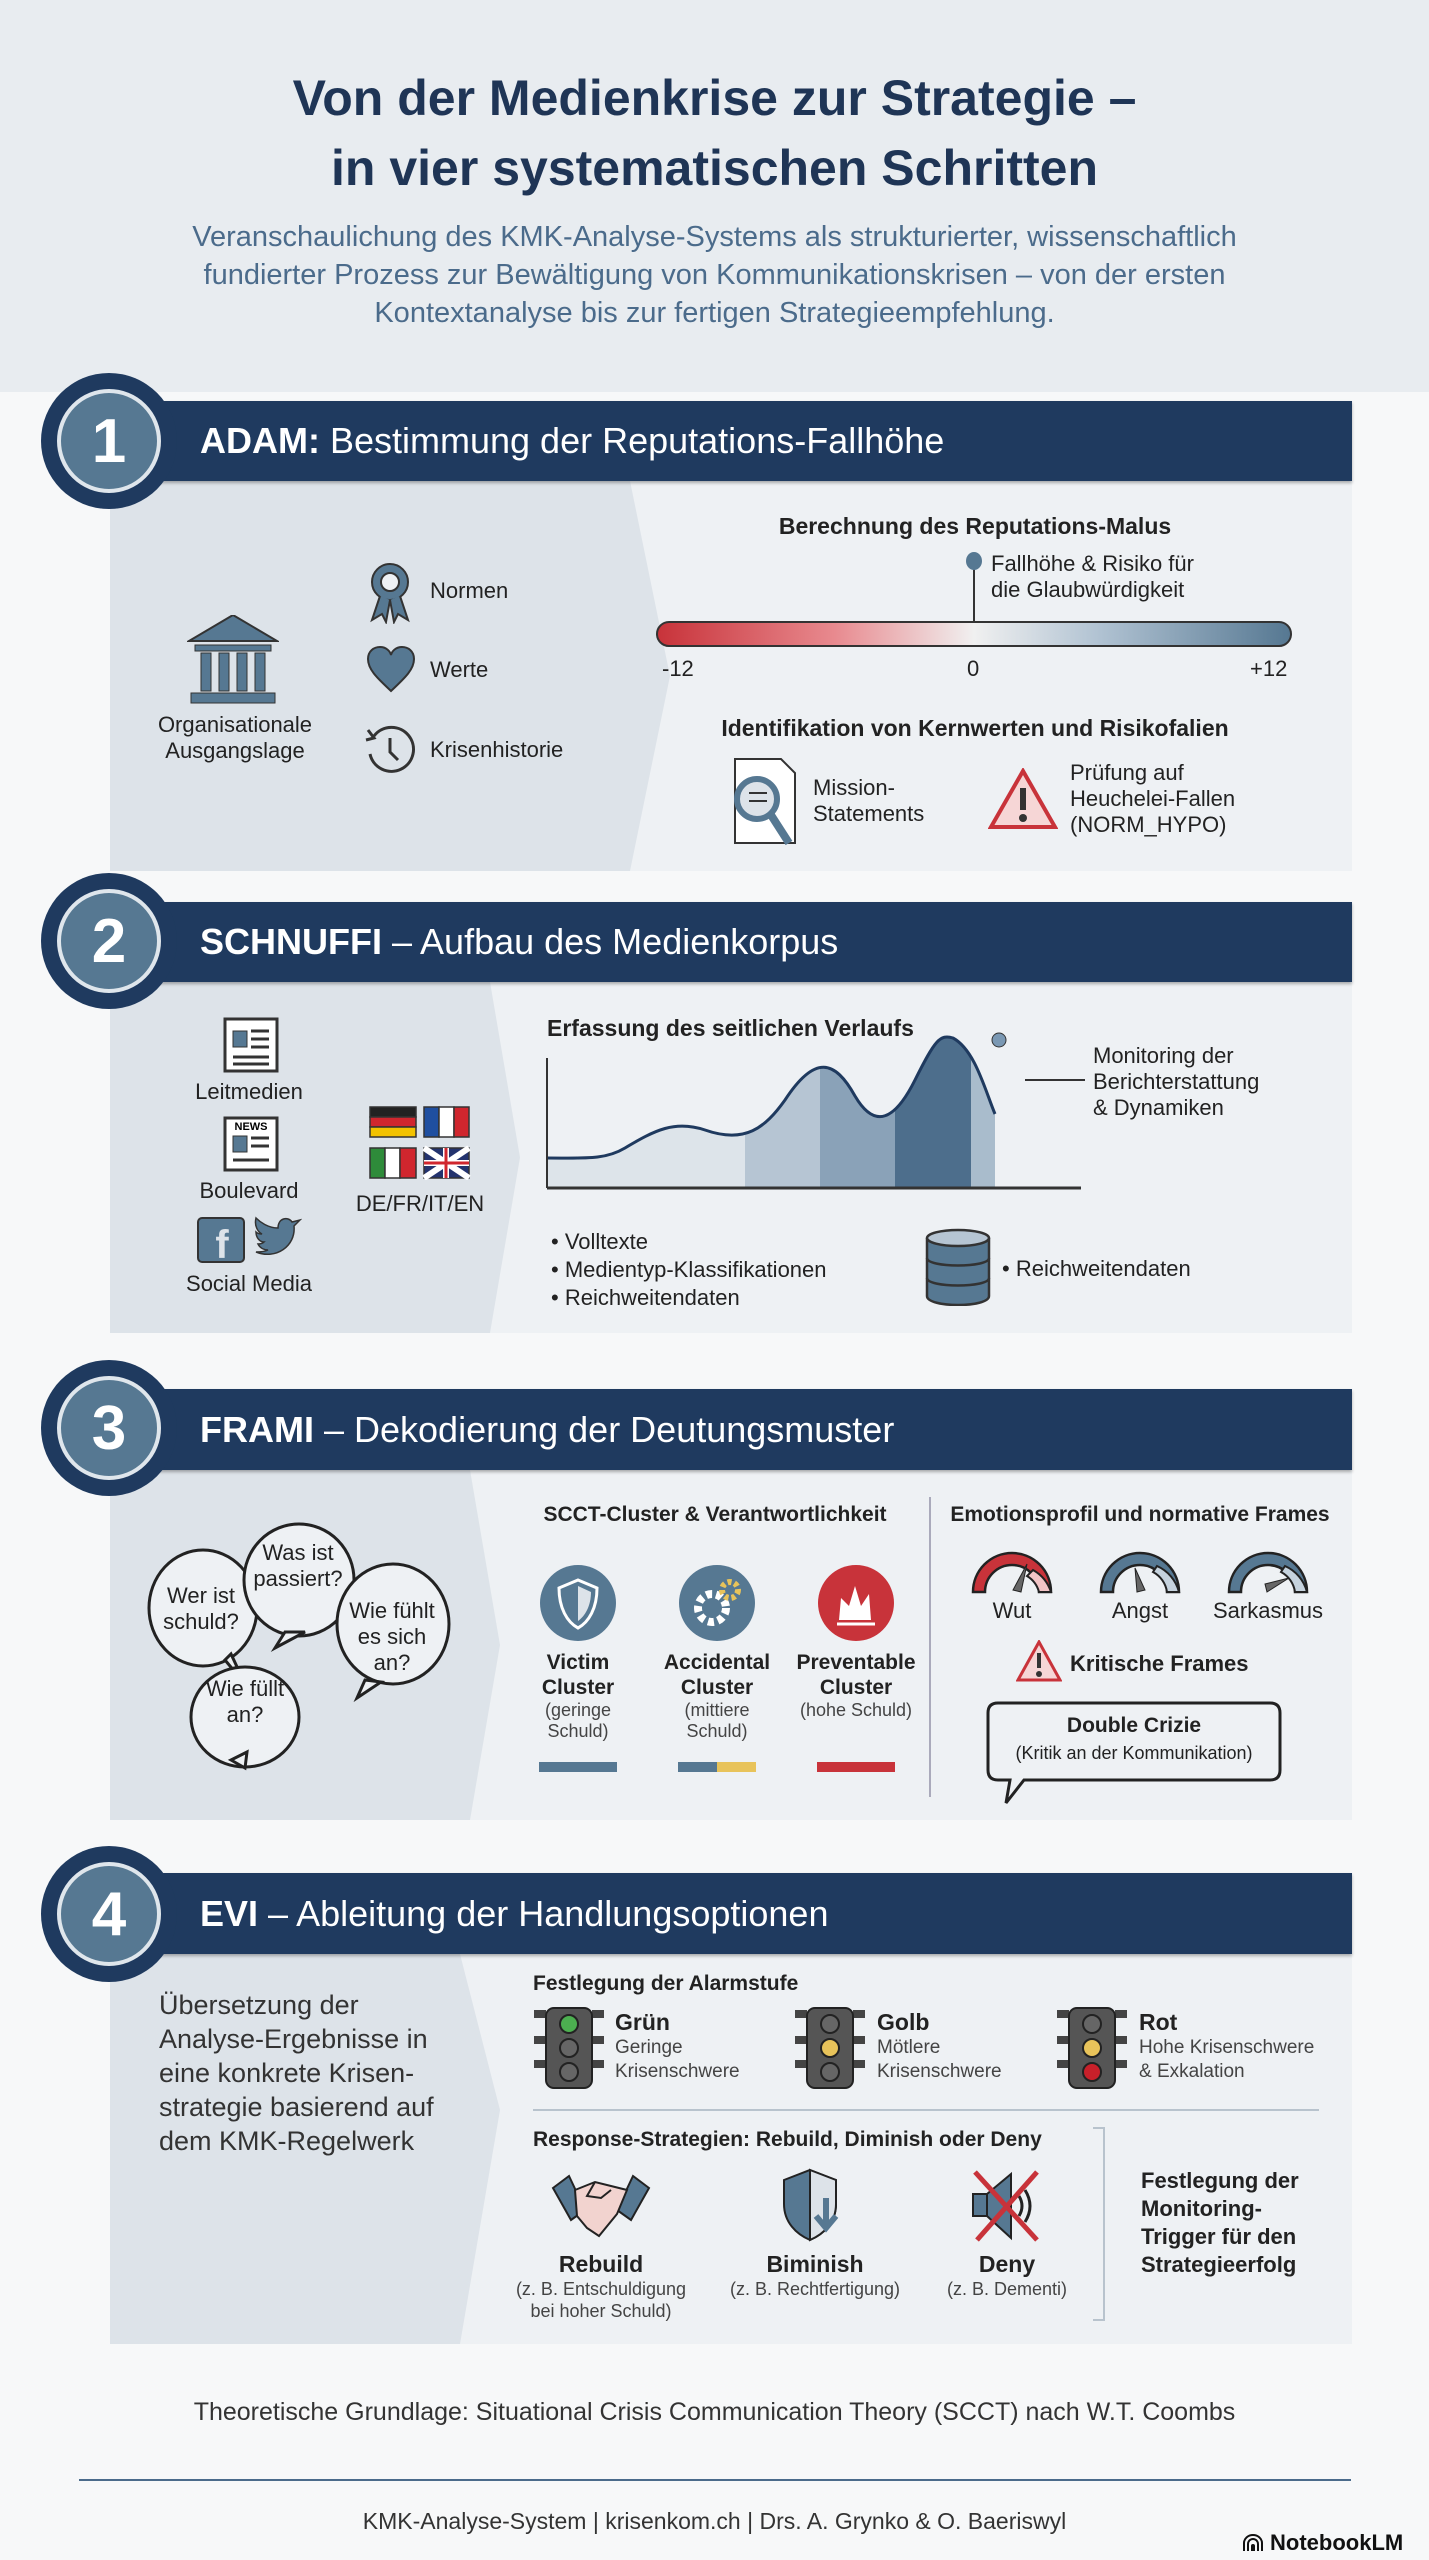 Image resolution: width=1429 pixels, height=2560 pixels. What do you see at coordinates (1092, 2048) in the screenshot?
I see `traffic-light-red-icon` at bounding box center [1092, 2048].